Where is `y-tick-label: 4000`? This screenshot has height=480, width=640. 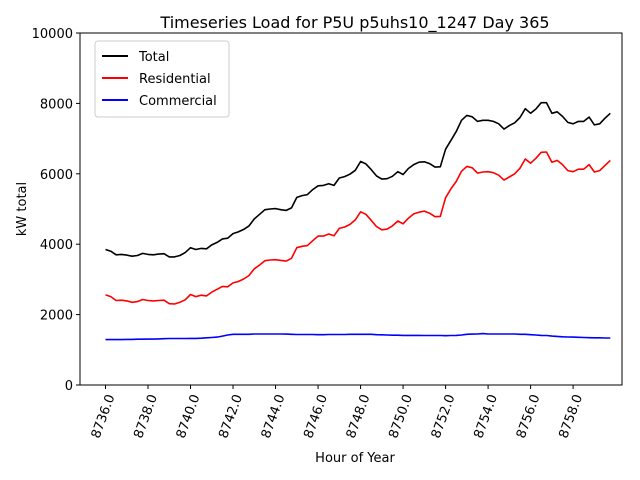 y-tick-label: 4000 is located at coordinates (56, 245).